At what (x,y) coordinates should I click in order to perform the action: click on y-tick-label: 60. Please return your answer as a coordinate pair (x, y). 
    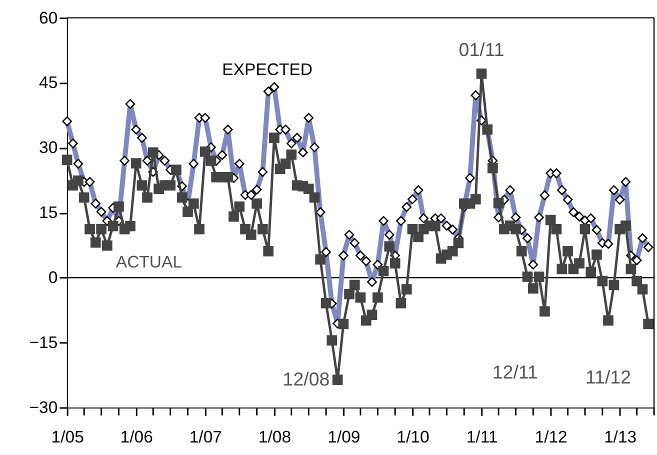
    Looking at the image, I should click on (48, 18).